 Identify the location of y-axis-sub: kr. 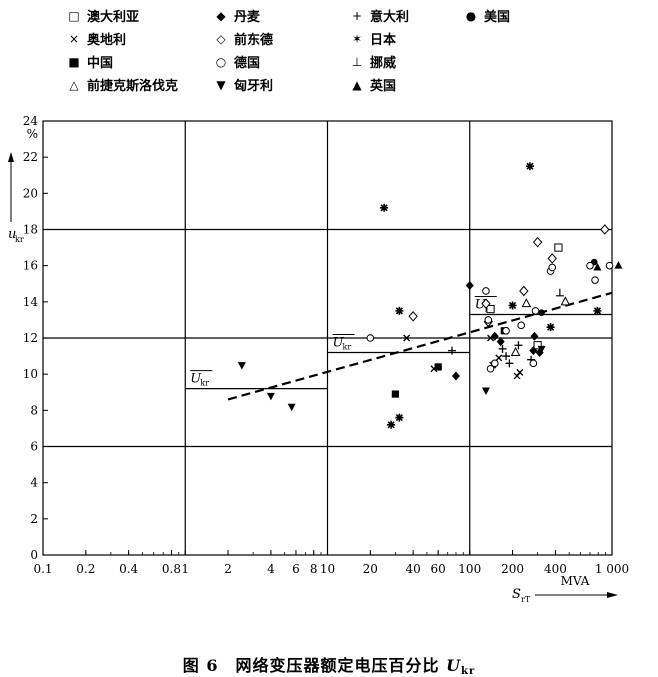
(19, 239).